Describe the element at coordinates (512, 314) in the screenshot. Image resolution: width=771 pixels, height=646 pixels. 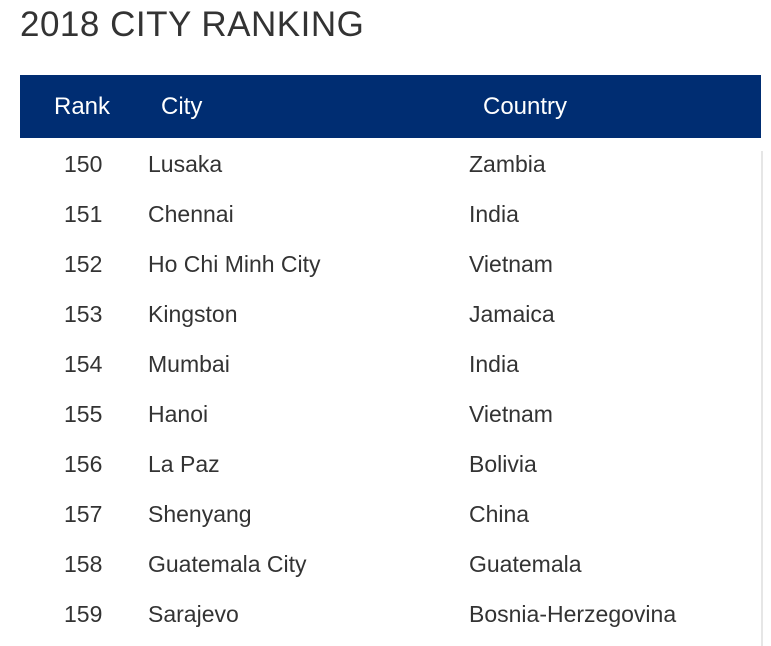
I see `country-cell: Jamaica` at that location.